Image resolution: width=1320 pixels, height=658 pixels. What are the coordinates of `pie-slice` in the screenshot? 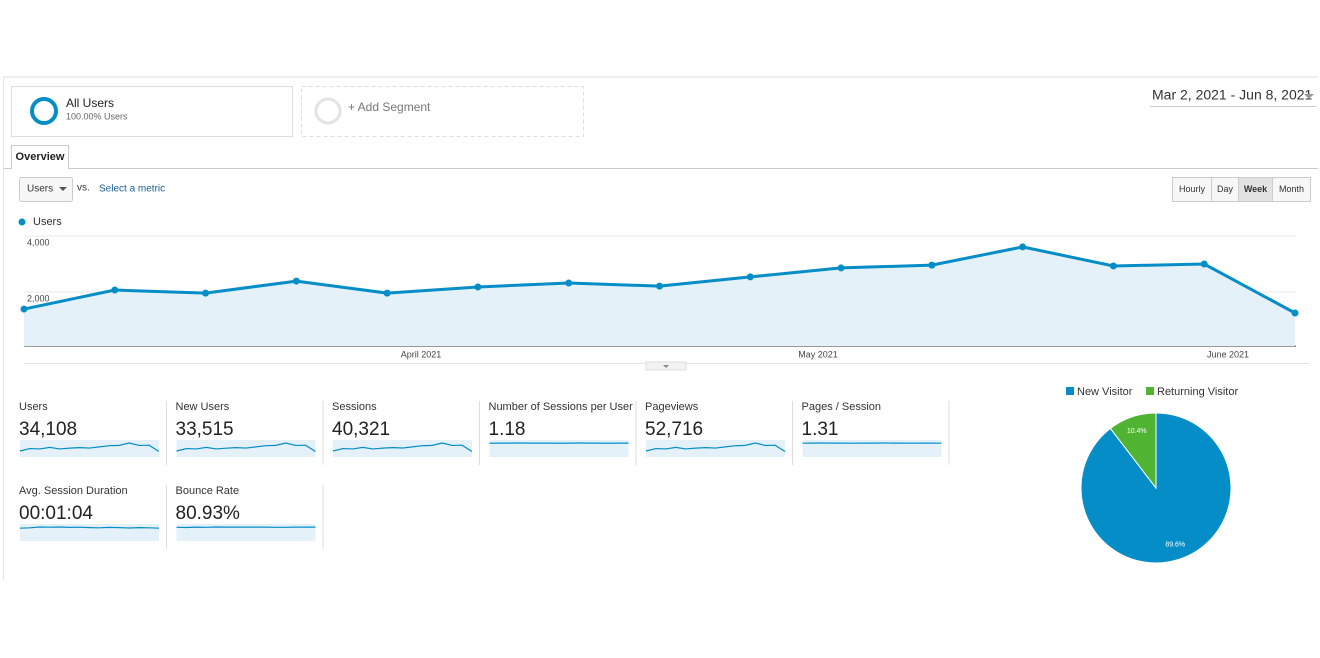 It's located at (1133, 451).